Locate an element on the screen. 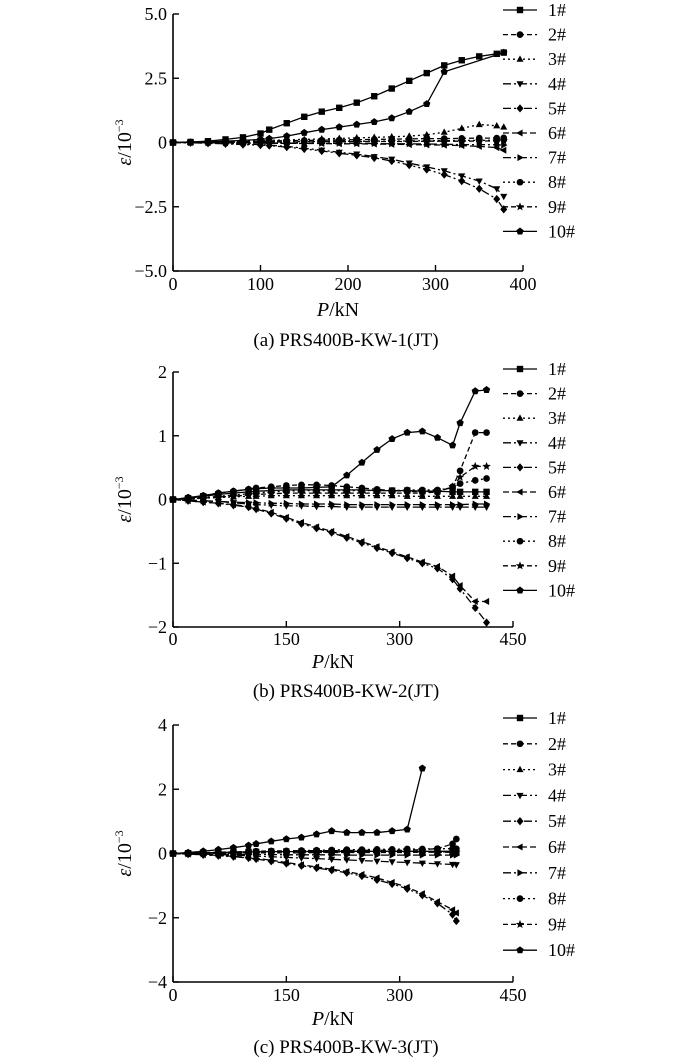 The image size is (700, 1060). legend-label: 4# is located at coordinates (557, 795).